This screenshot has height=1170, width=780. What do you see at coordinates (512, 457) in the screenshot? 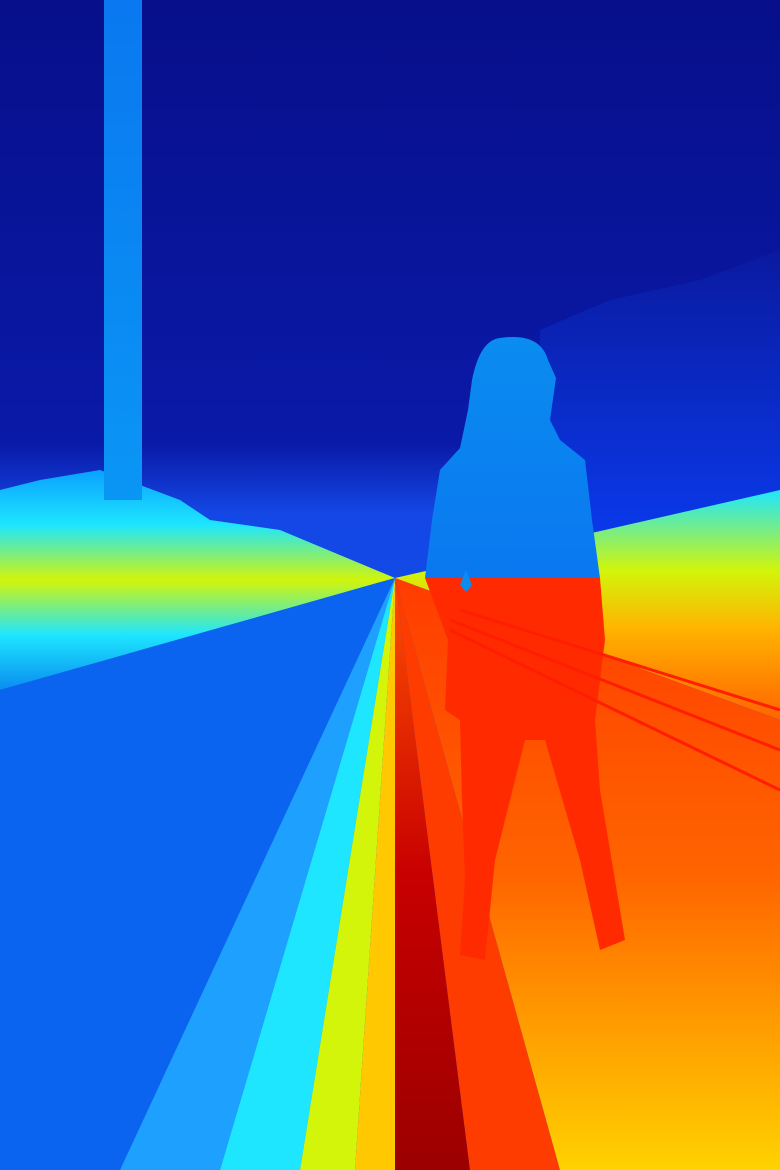
I see `person-upper-body` at bounding box center [512, 457].